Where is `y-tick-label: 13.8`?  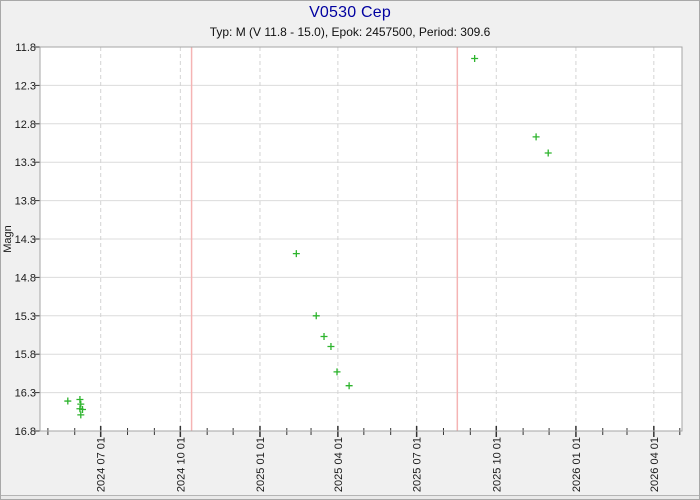
y-tick-label: 13.8 is located at coordinates (25, 202).